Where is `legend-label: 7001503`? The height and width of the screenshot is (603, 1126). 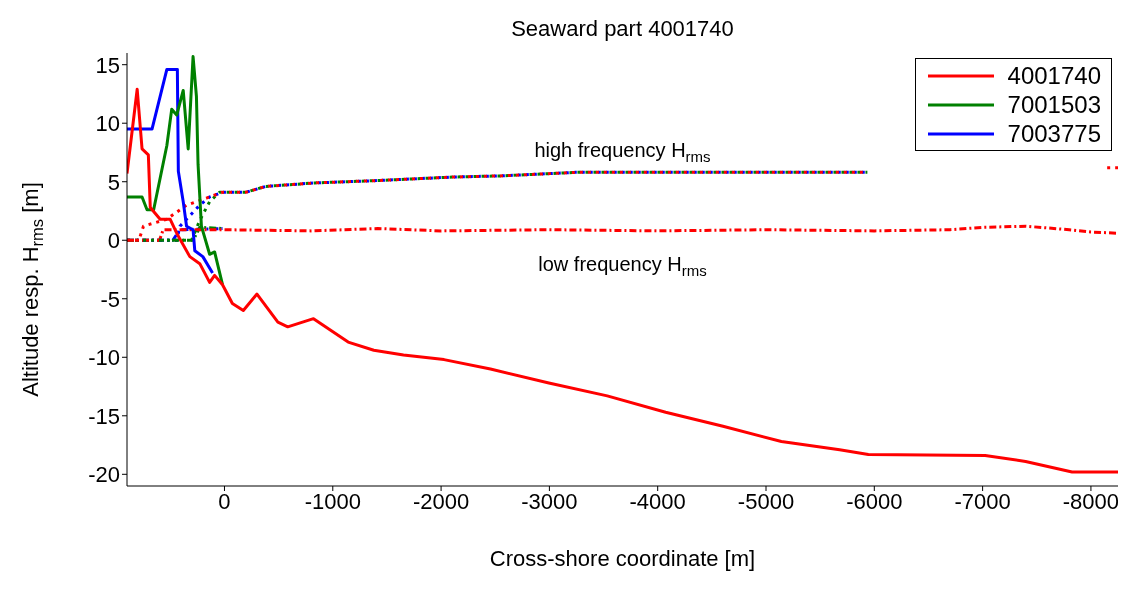
legend-label: 7001503 is located at coordinates (1054, 104).